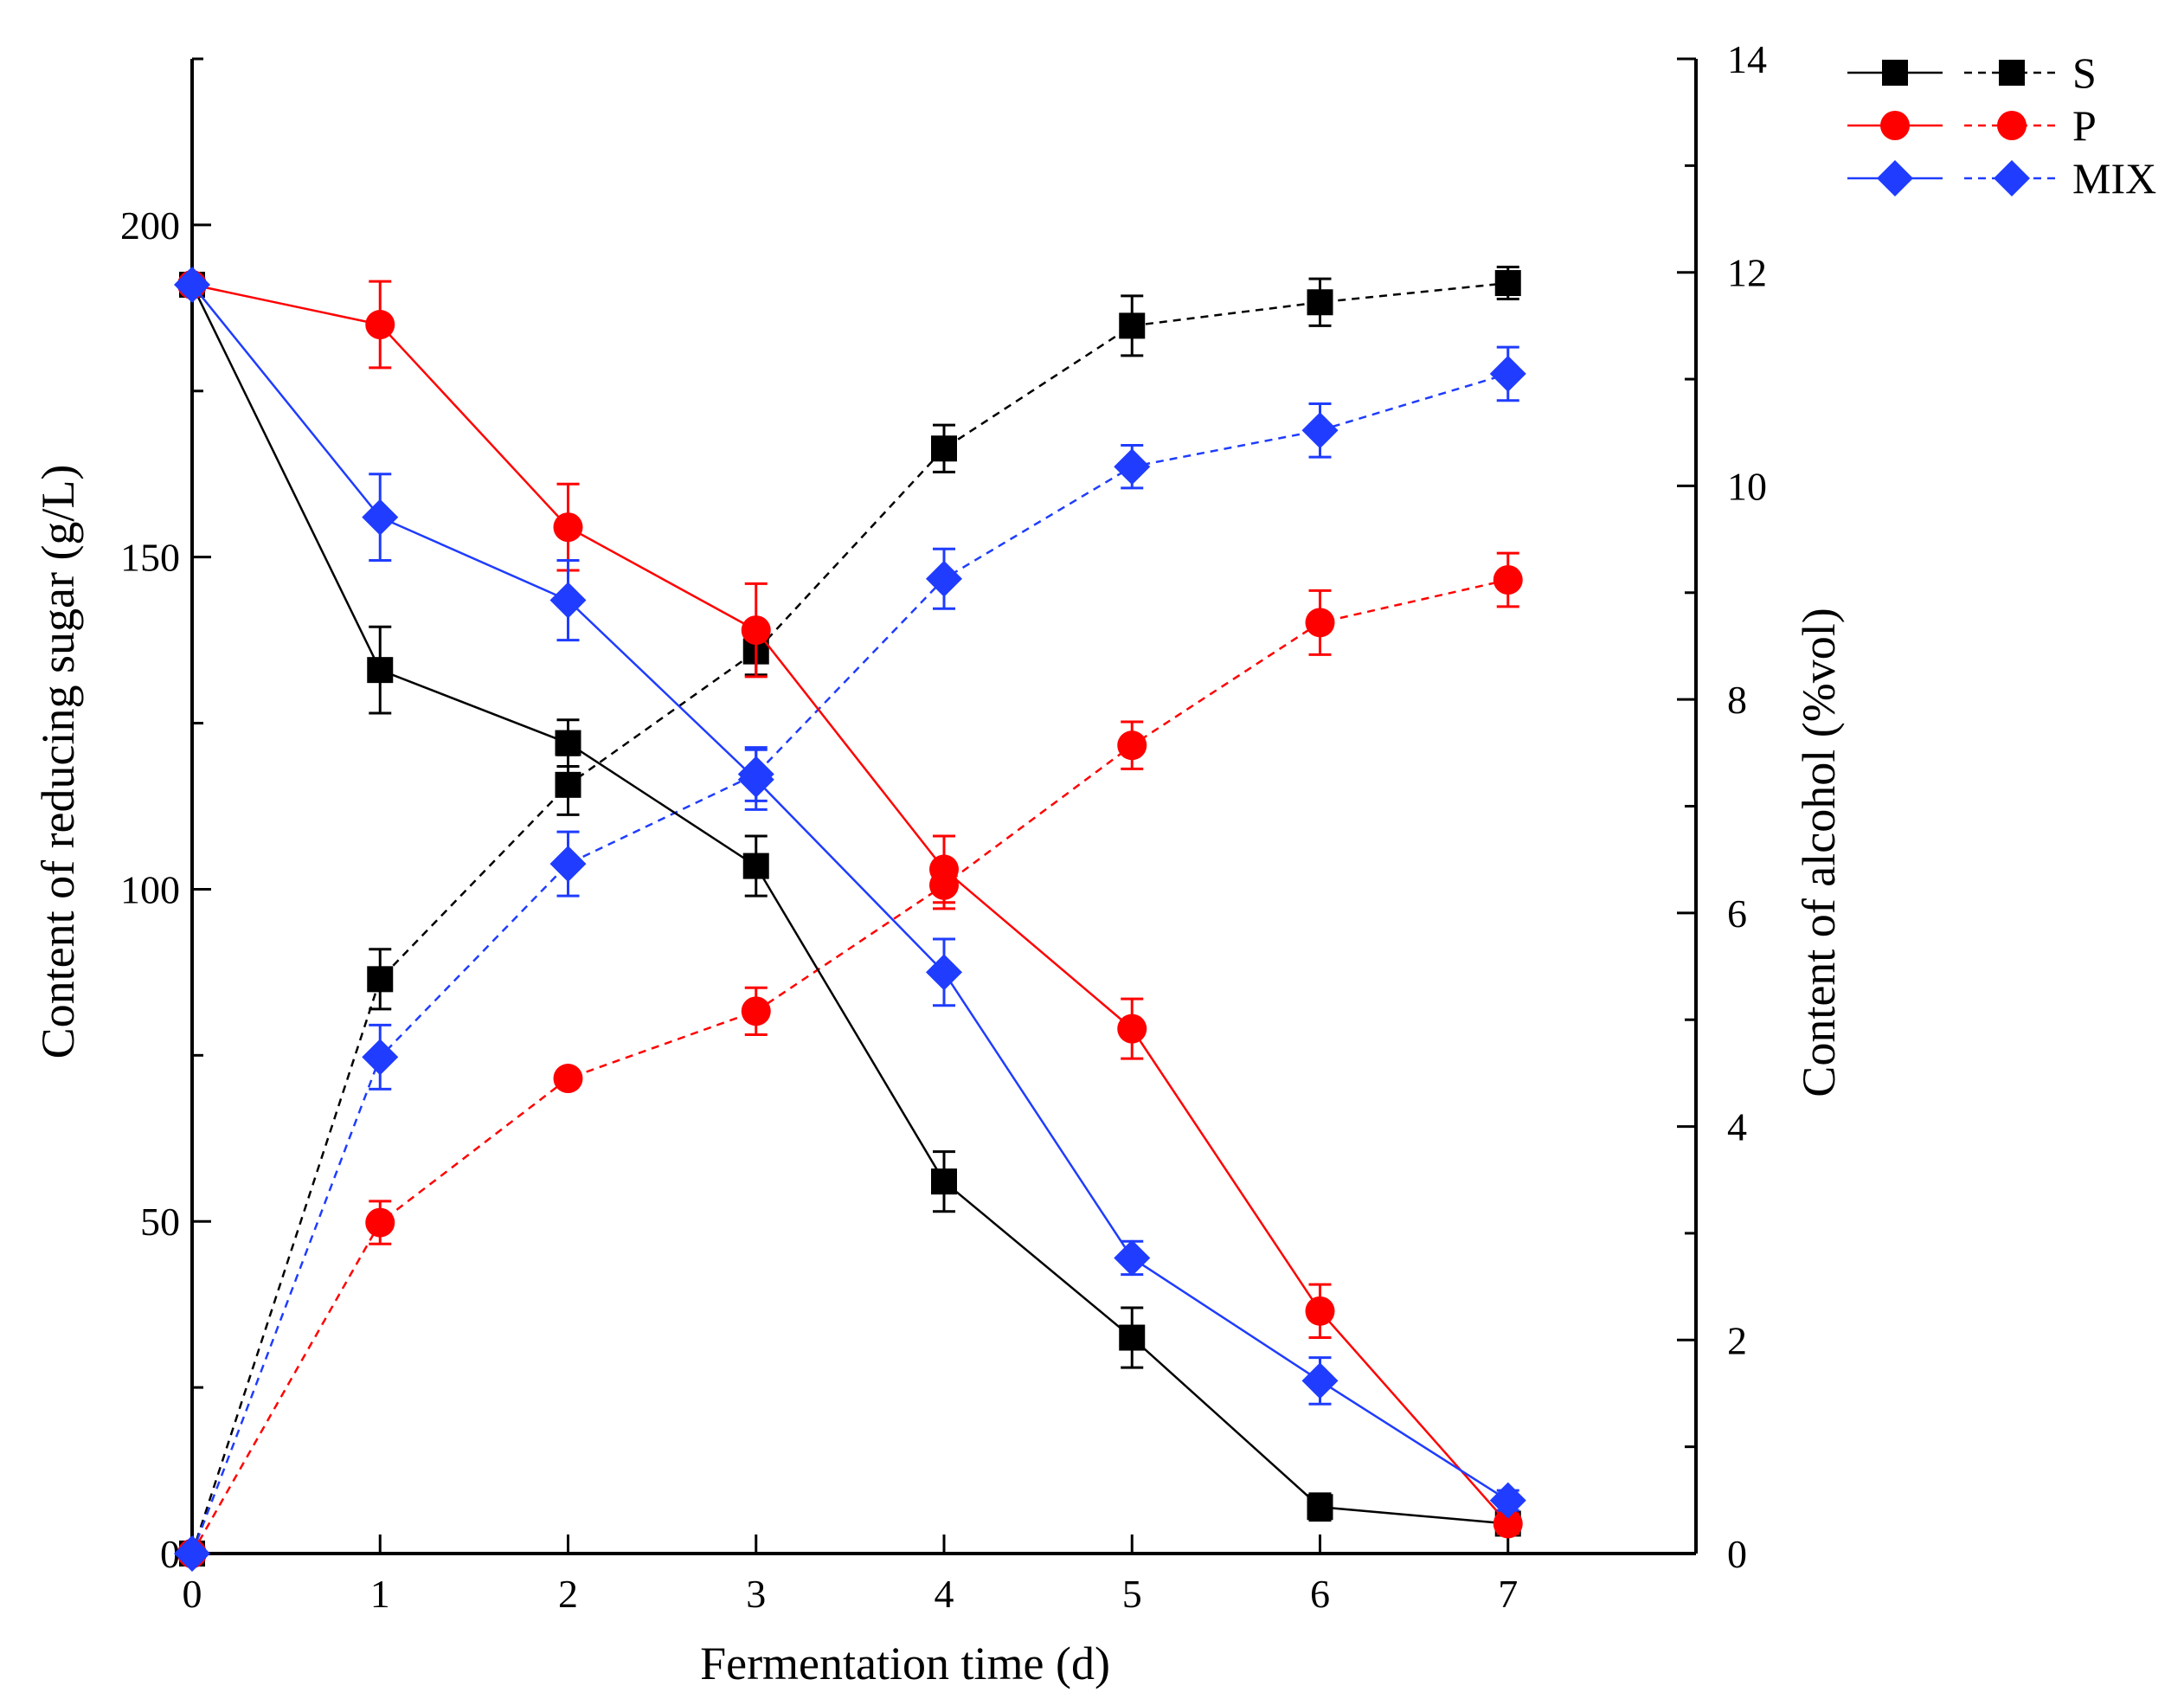 The image size is (2184, 1705). What do you see at coordinates (380, 1594) in the screenshot?
I see `x-tick-label: 1` at bounding box center [380, 1594].